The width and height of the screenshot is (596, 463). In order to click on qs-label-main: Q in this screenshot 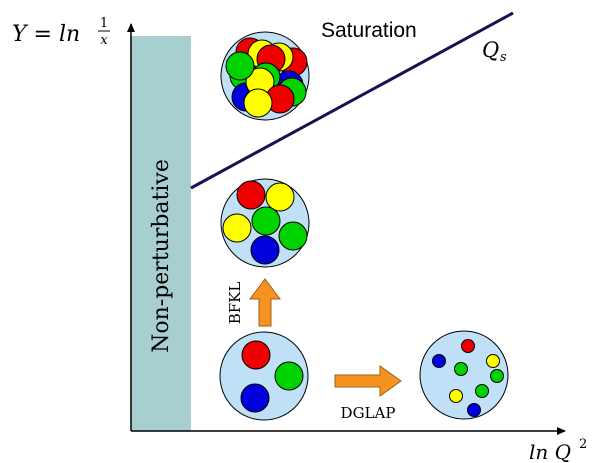, I will do `click(490, 50)`.